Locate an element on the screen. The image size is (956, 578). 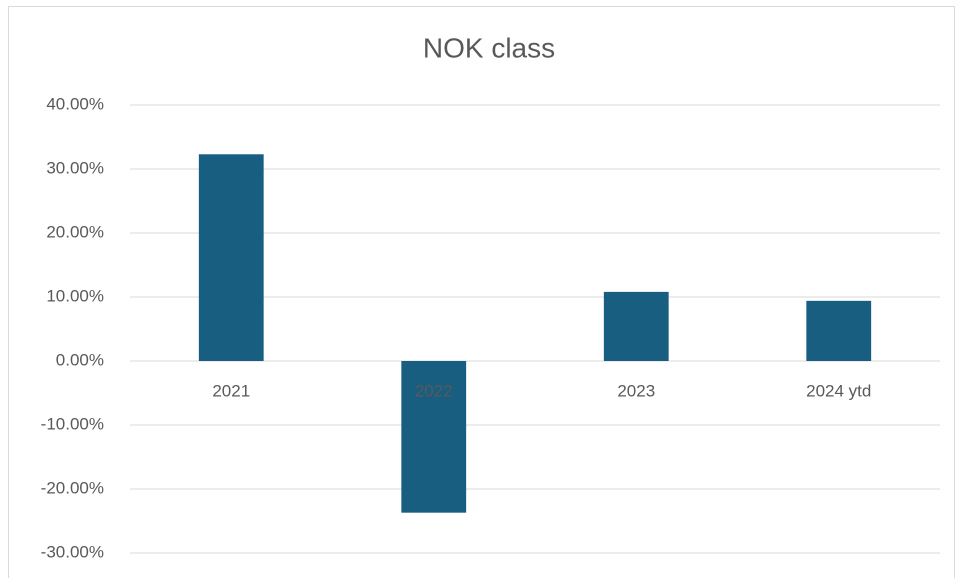
y-tick-label: 40.00% is located at coordinates (75, 103).